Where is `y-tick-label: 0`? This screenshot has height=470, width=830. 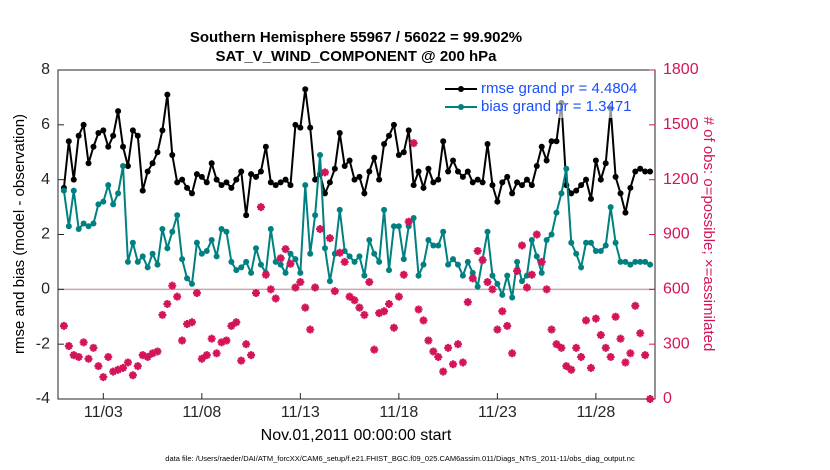
y-tick-label: 0 is located at coordinates (45, 289).